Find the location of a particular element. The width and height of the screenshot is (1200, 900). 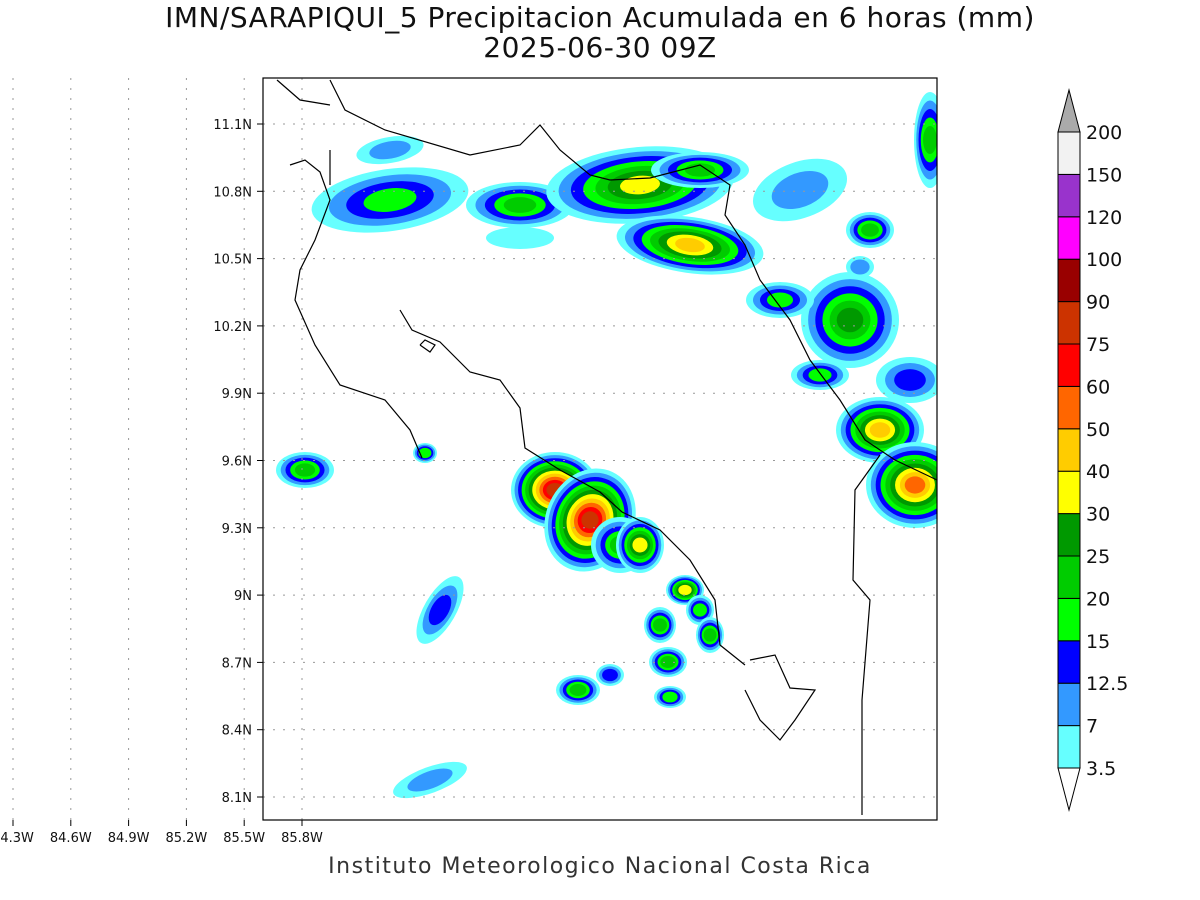

colorbar-label: 15 is located at coordinates (1098, 642).